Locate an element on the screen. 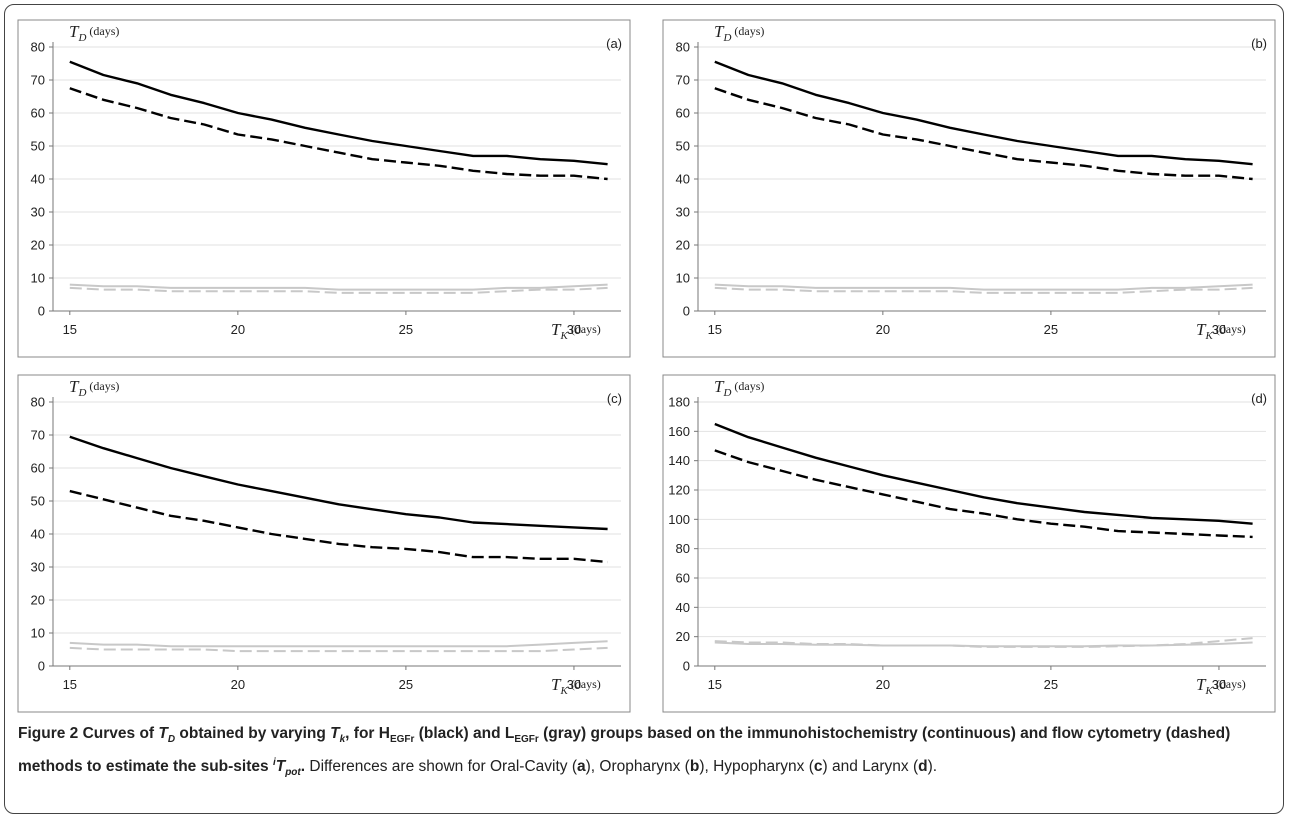 The image size is (1290, 820). caption-text: c is located at coordinates (818, 767).